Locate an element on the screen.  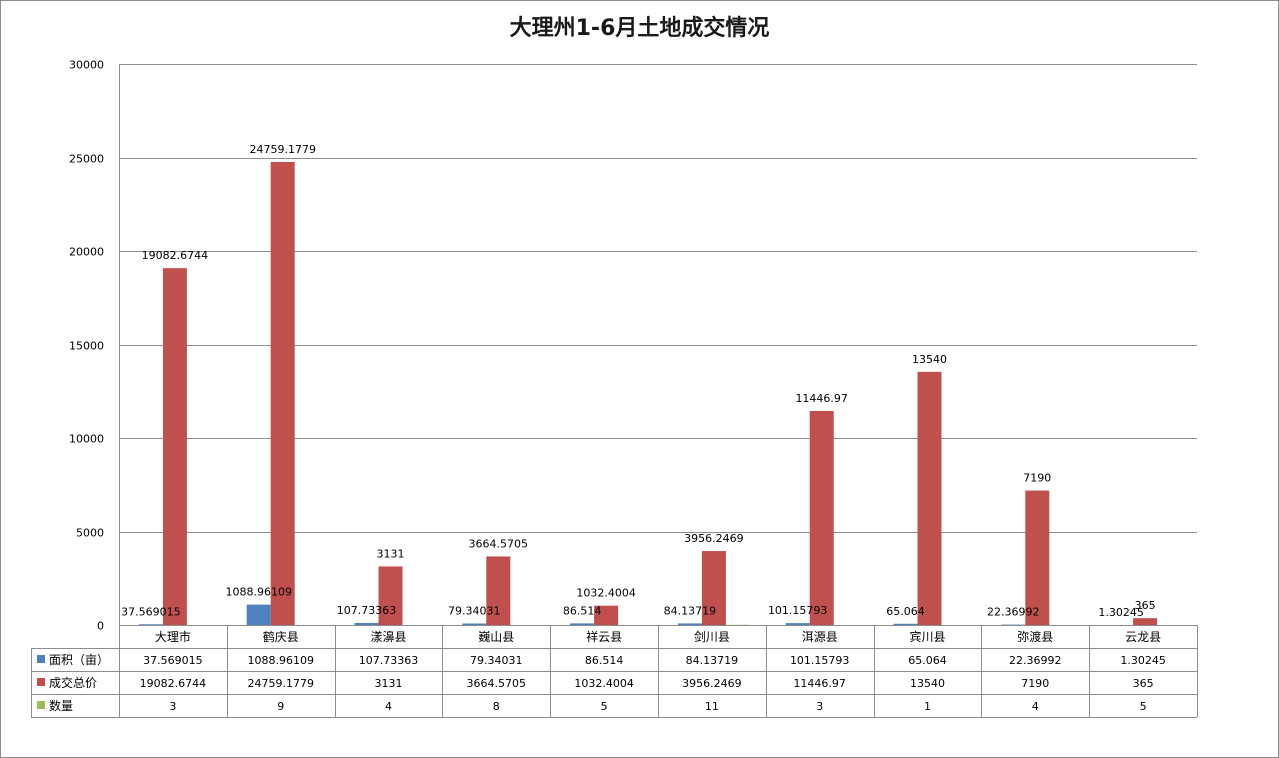
y-tick-label: 5000 is located at coordinates (90, 533).